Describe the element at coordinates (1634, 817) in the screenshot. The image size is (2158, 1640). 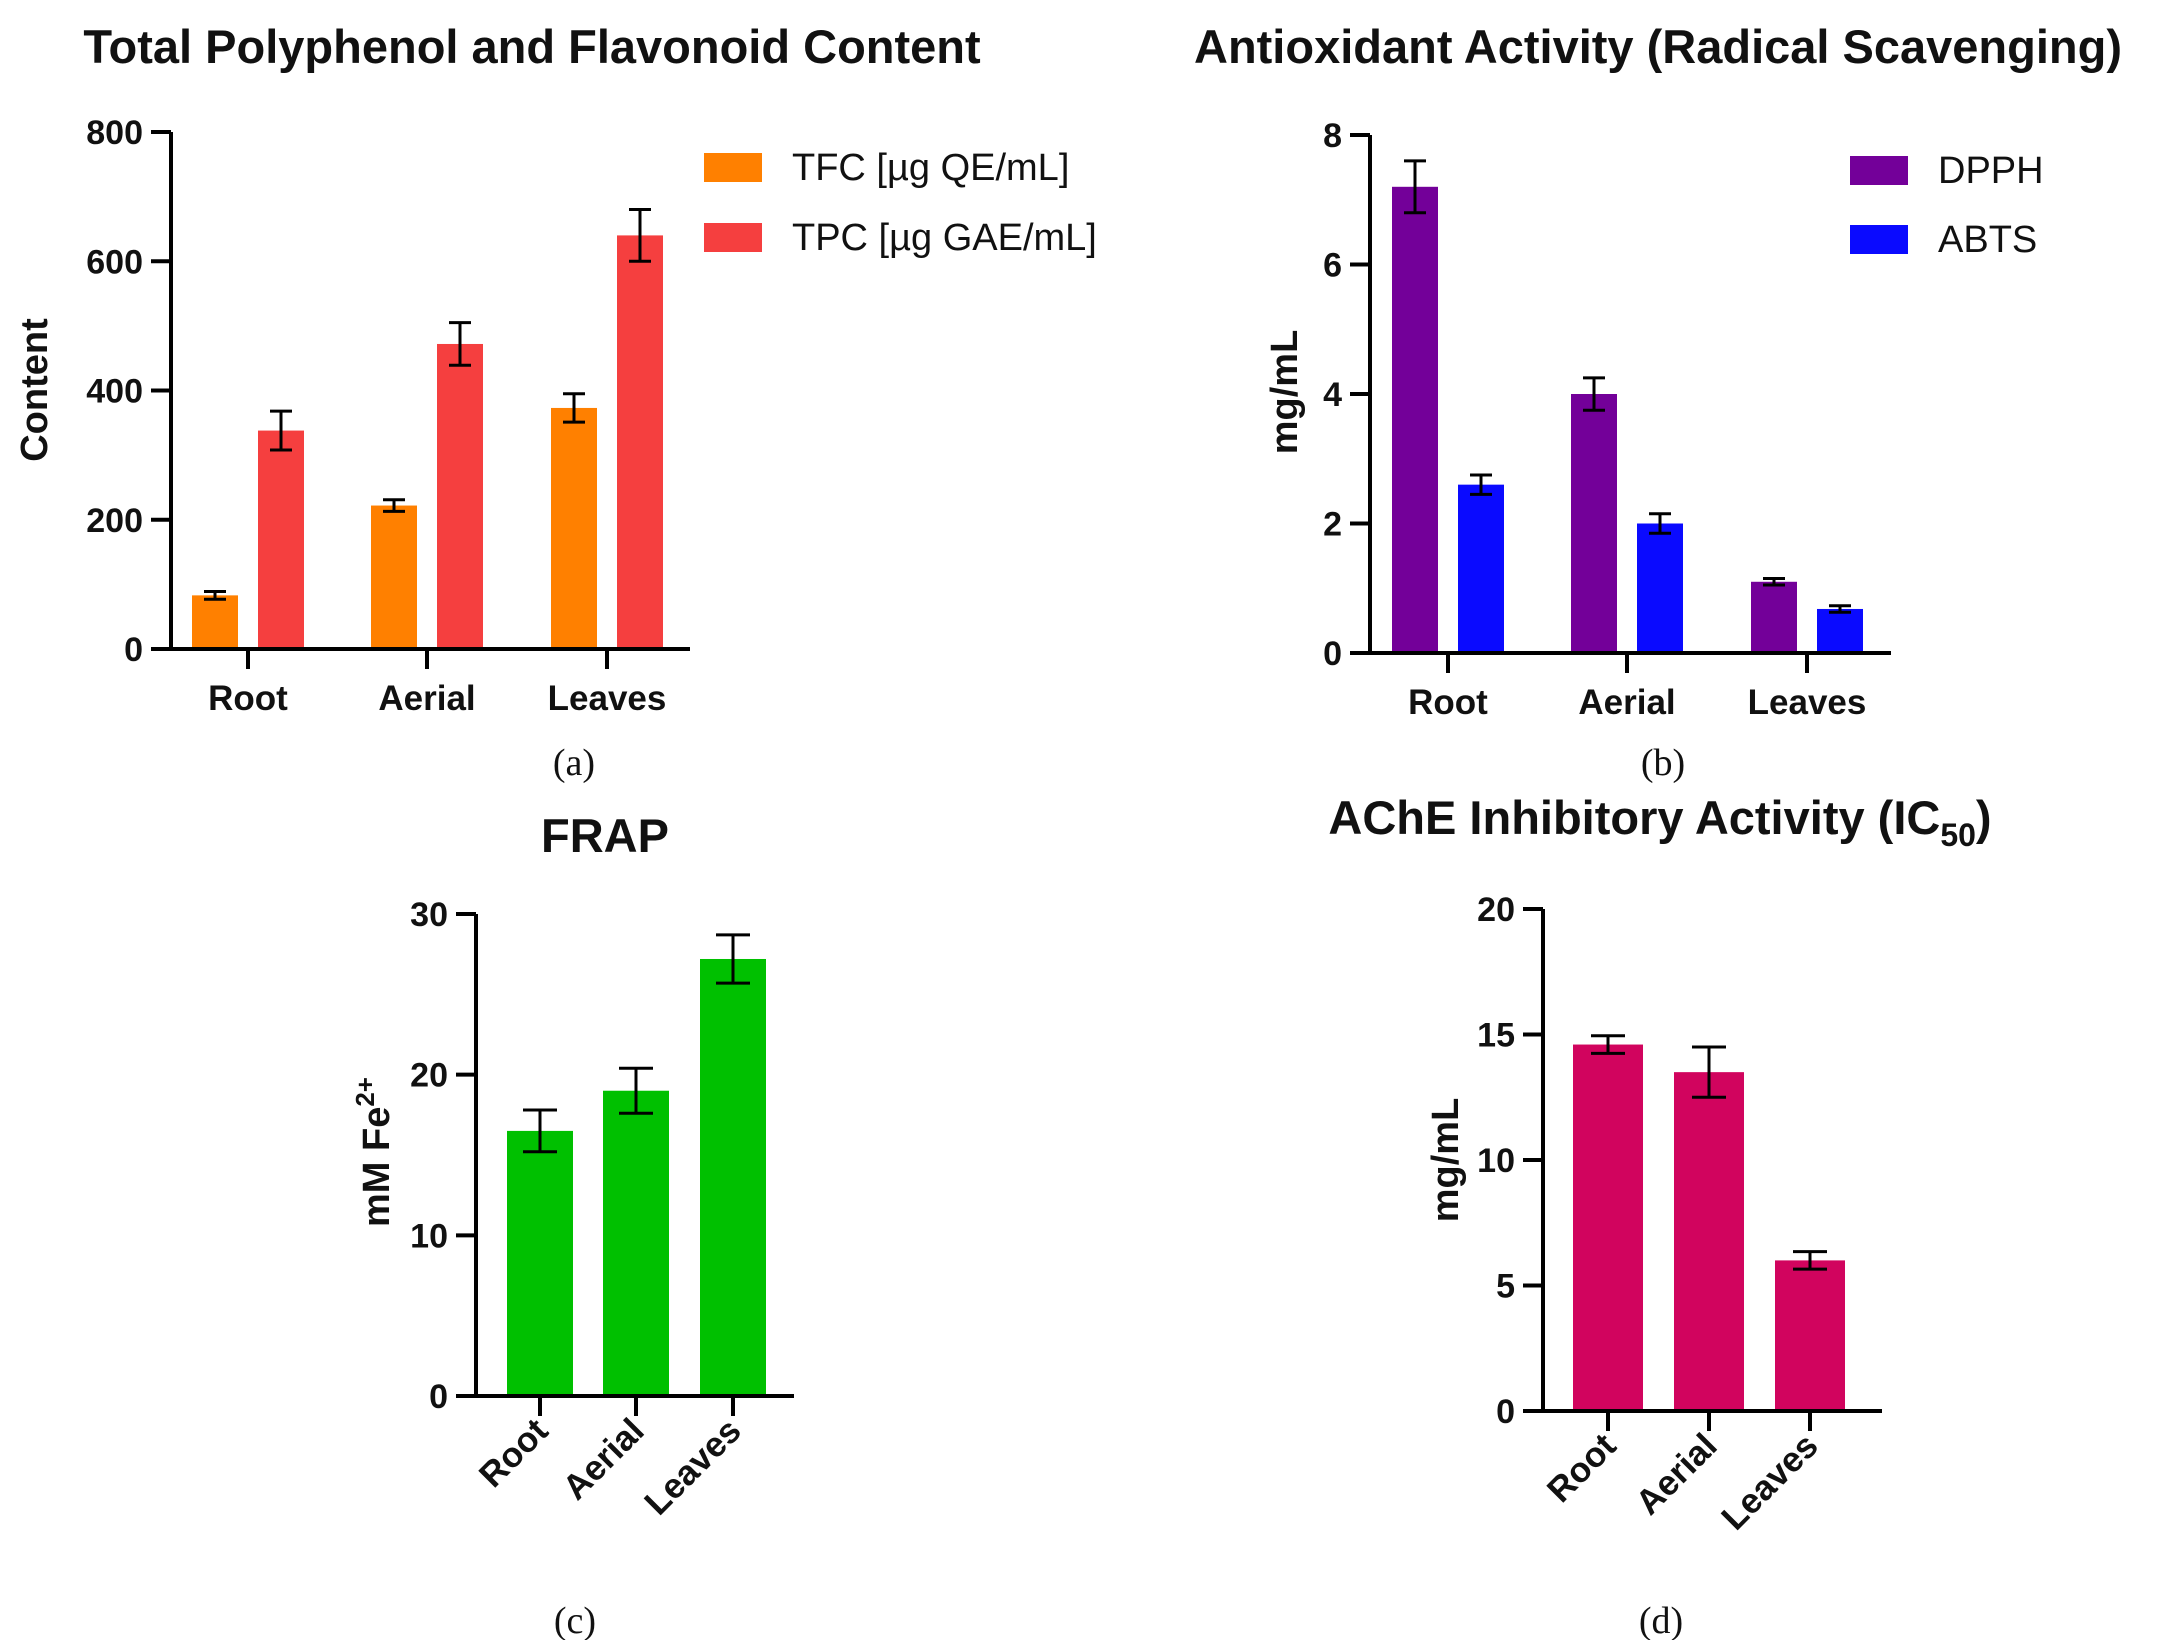
I see `chart-d-title-main: AChE Inhibitory Activity (IC` at that location.